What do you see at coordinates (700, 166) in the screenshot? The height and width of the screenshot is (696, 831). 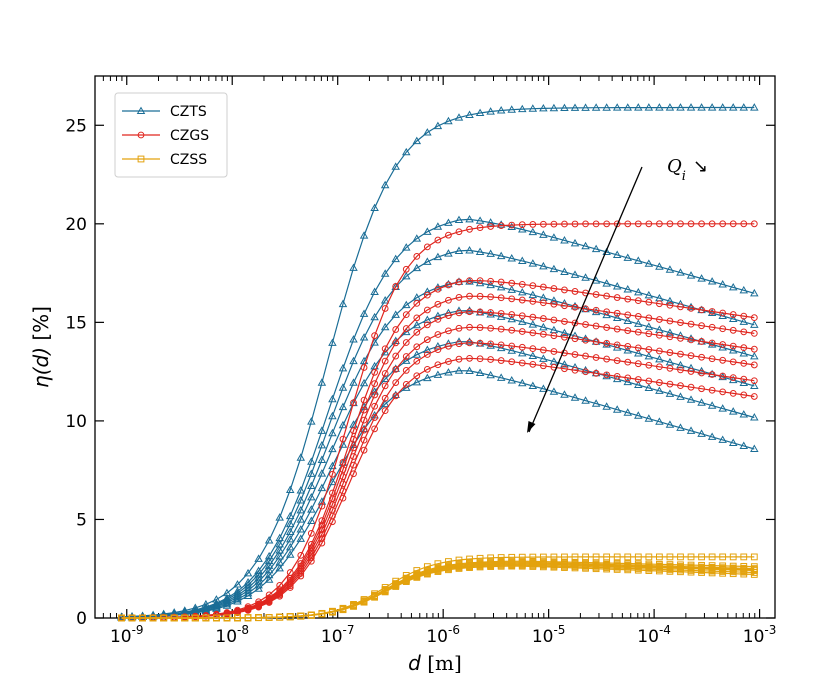 I see `annotation-arrow-symbol: ↘` at bounding box center [700, 166].